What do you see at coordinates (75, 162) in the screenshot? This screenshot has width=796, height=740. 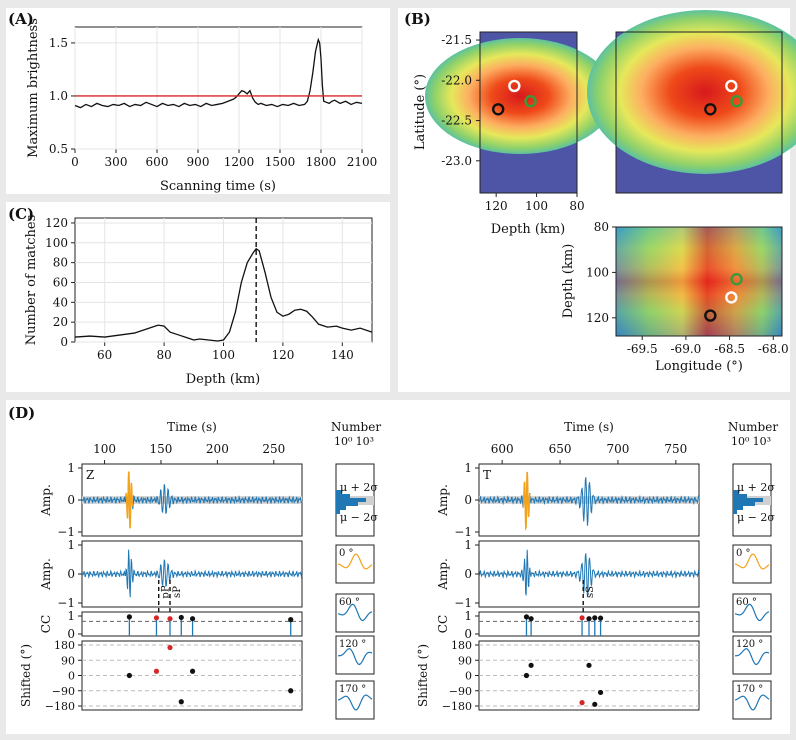 I see `panel-a-tick-label-x: 0` at bounding box center [75, 162].